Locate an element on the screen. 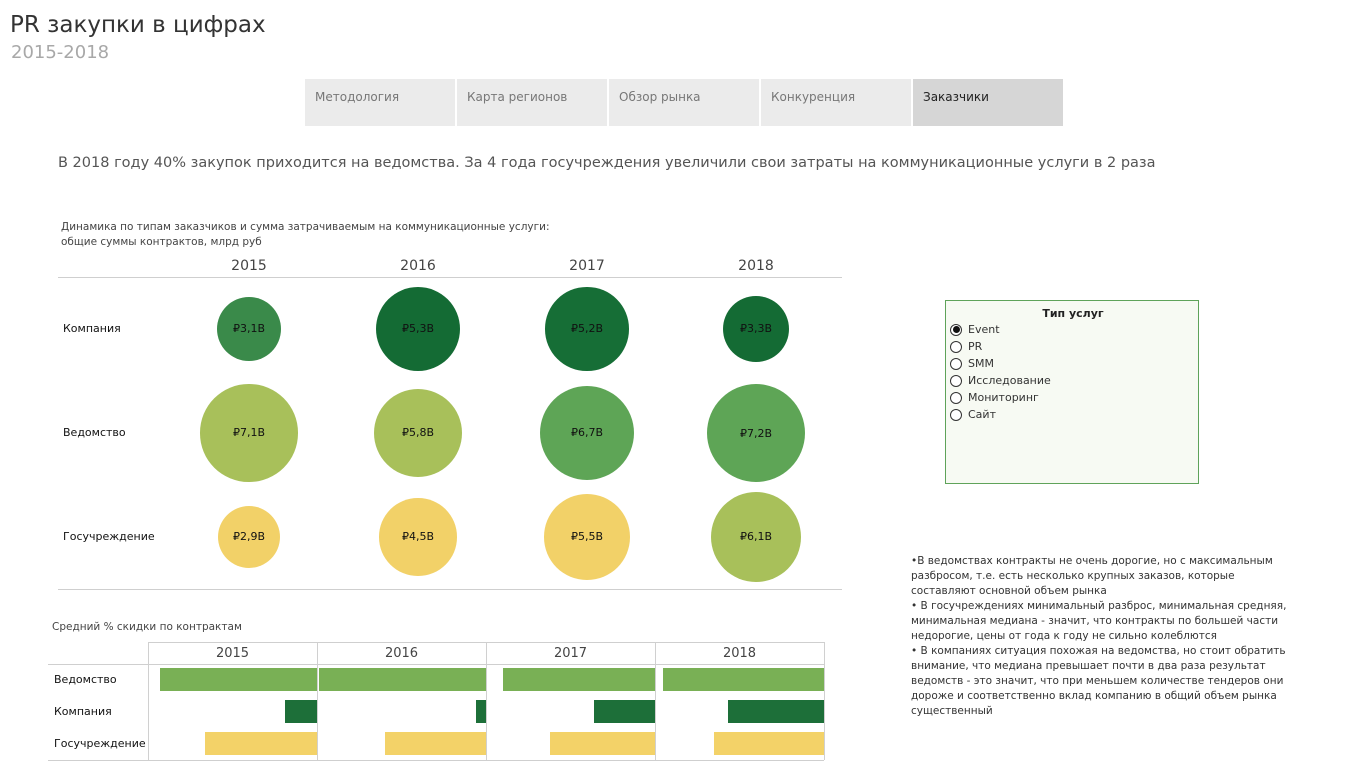 This screenshot has width=1365, height=767. bubble-value-label: ₽5,3B is located at coordinates (418, 329).